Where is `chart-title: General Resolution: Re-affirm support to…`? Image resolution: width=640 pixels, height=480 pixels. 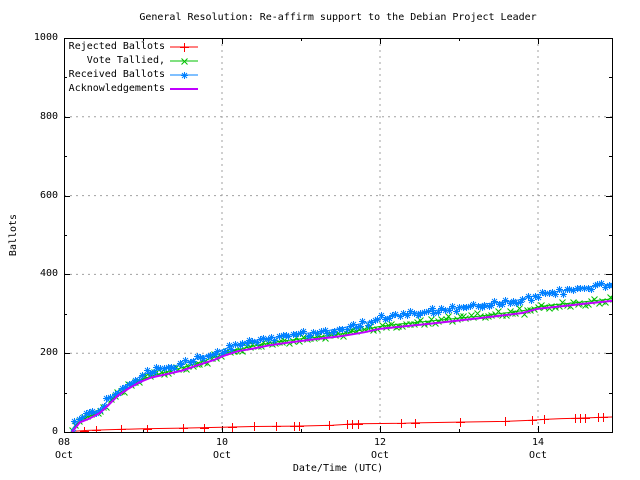
chart-title: General Resolution: Re-affirm support to… is located at coordinates (338, 17).